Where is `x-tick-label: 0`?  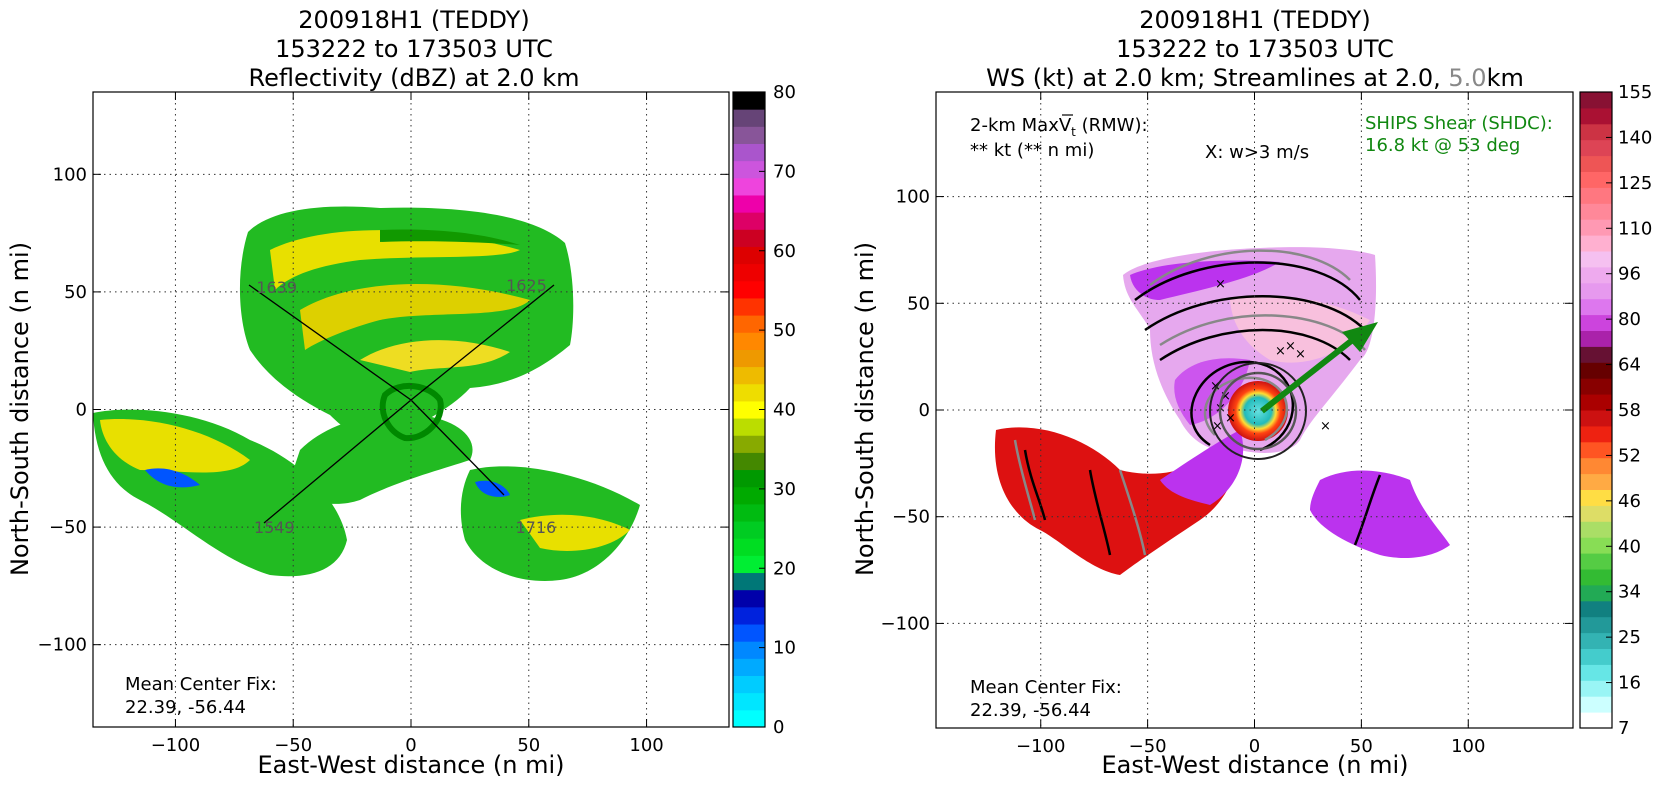
x-tick-label: 0 is located at coordinates (1254, 746).